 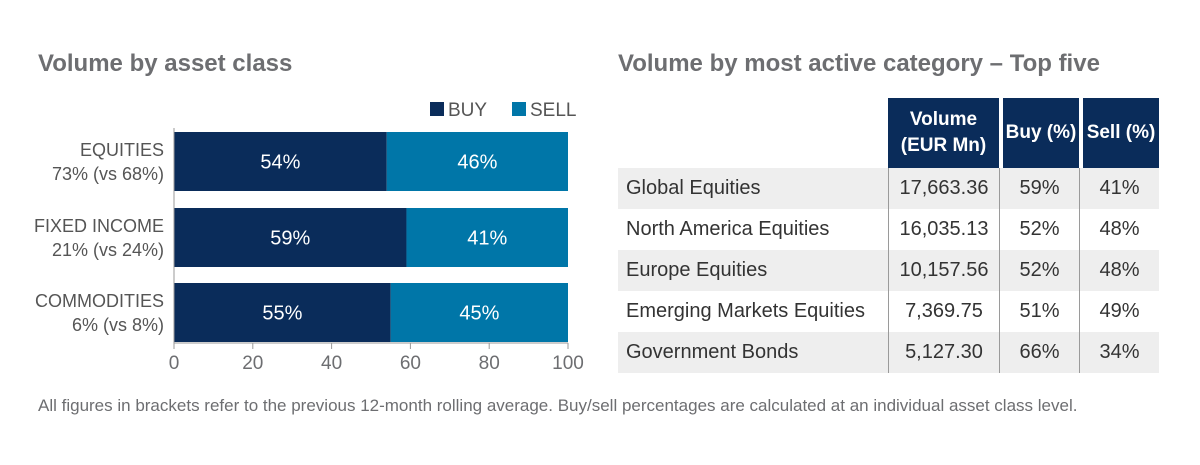 What do you see at coordinates (489, 363) in the screenshot?
I see `x-tick-label: 80` at bounding box center [489, 363].